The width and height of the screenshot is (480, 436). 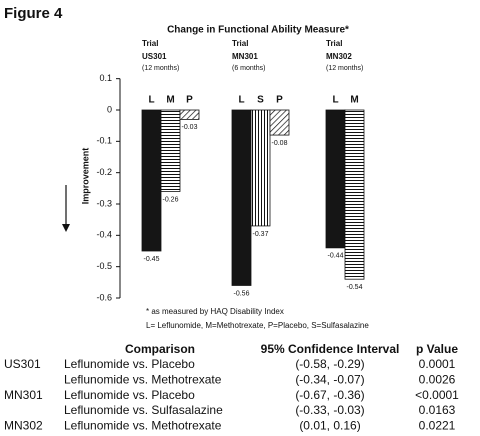 I want to click on chart-title: Change in Functional Ability Measure*, so click(x=258, y=30).